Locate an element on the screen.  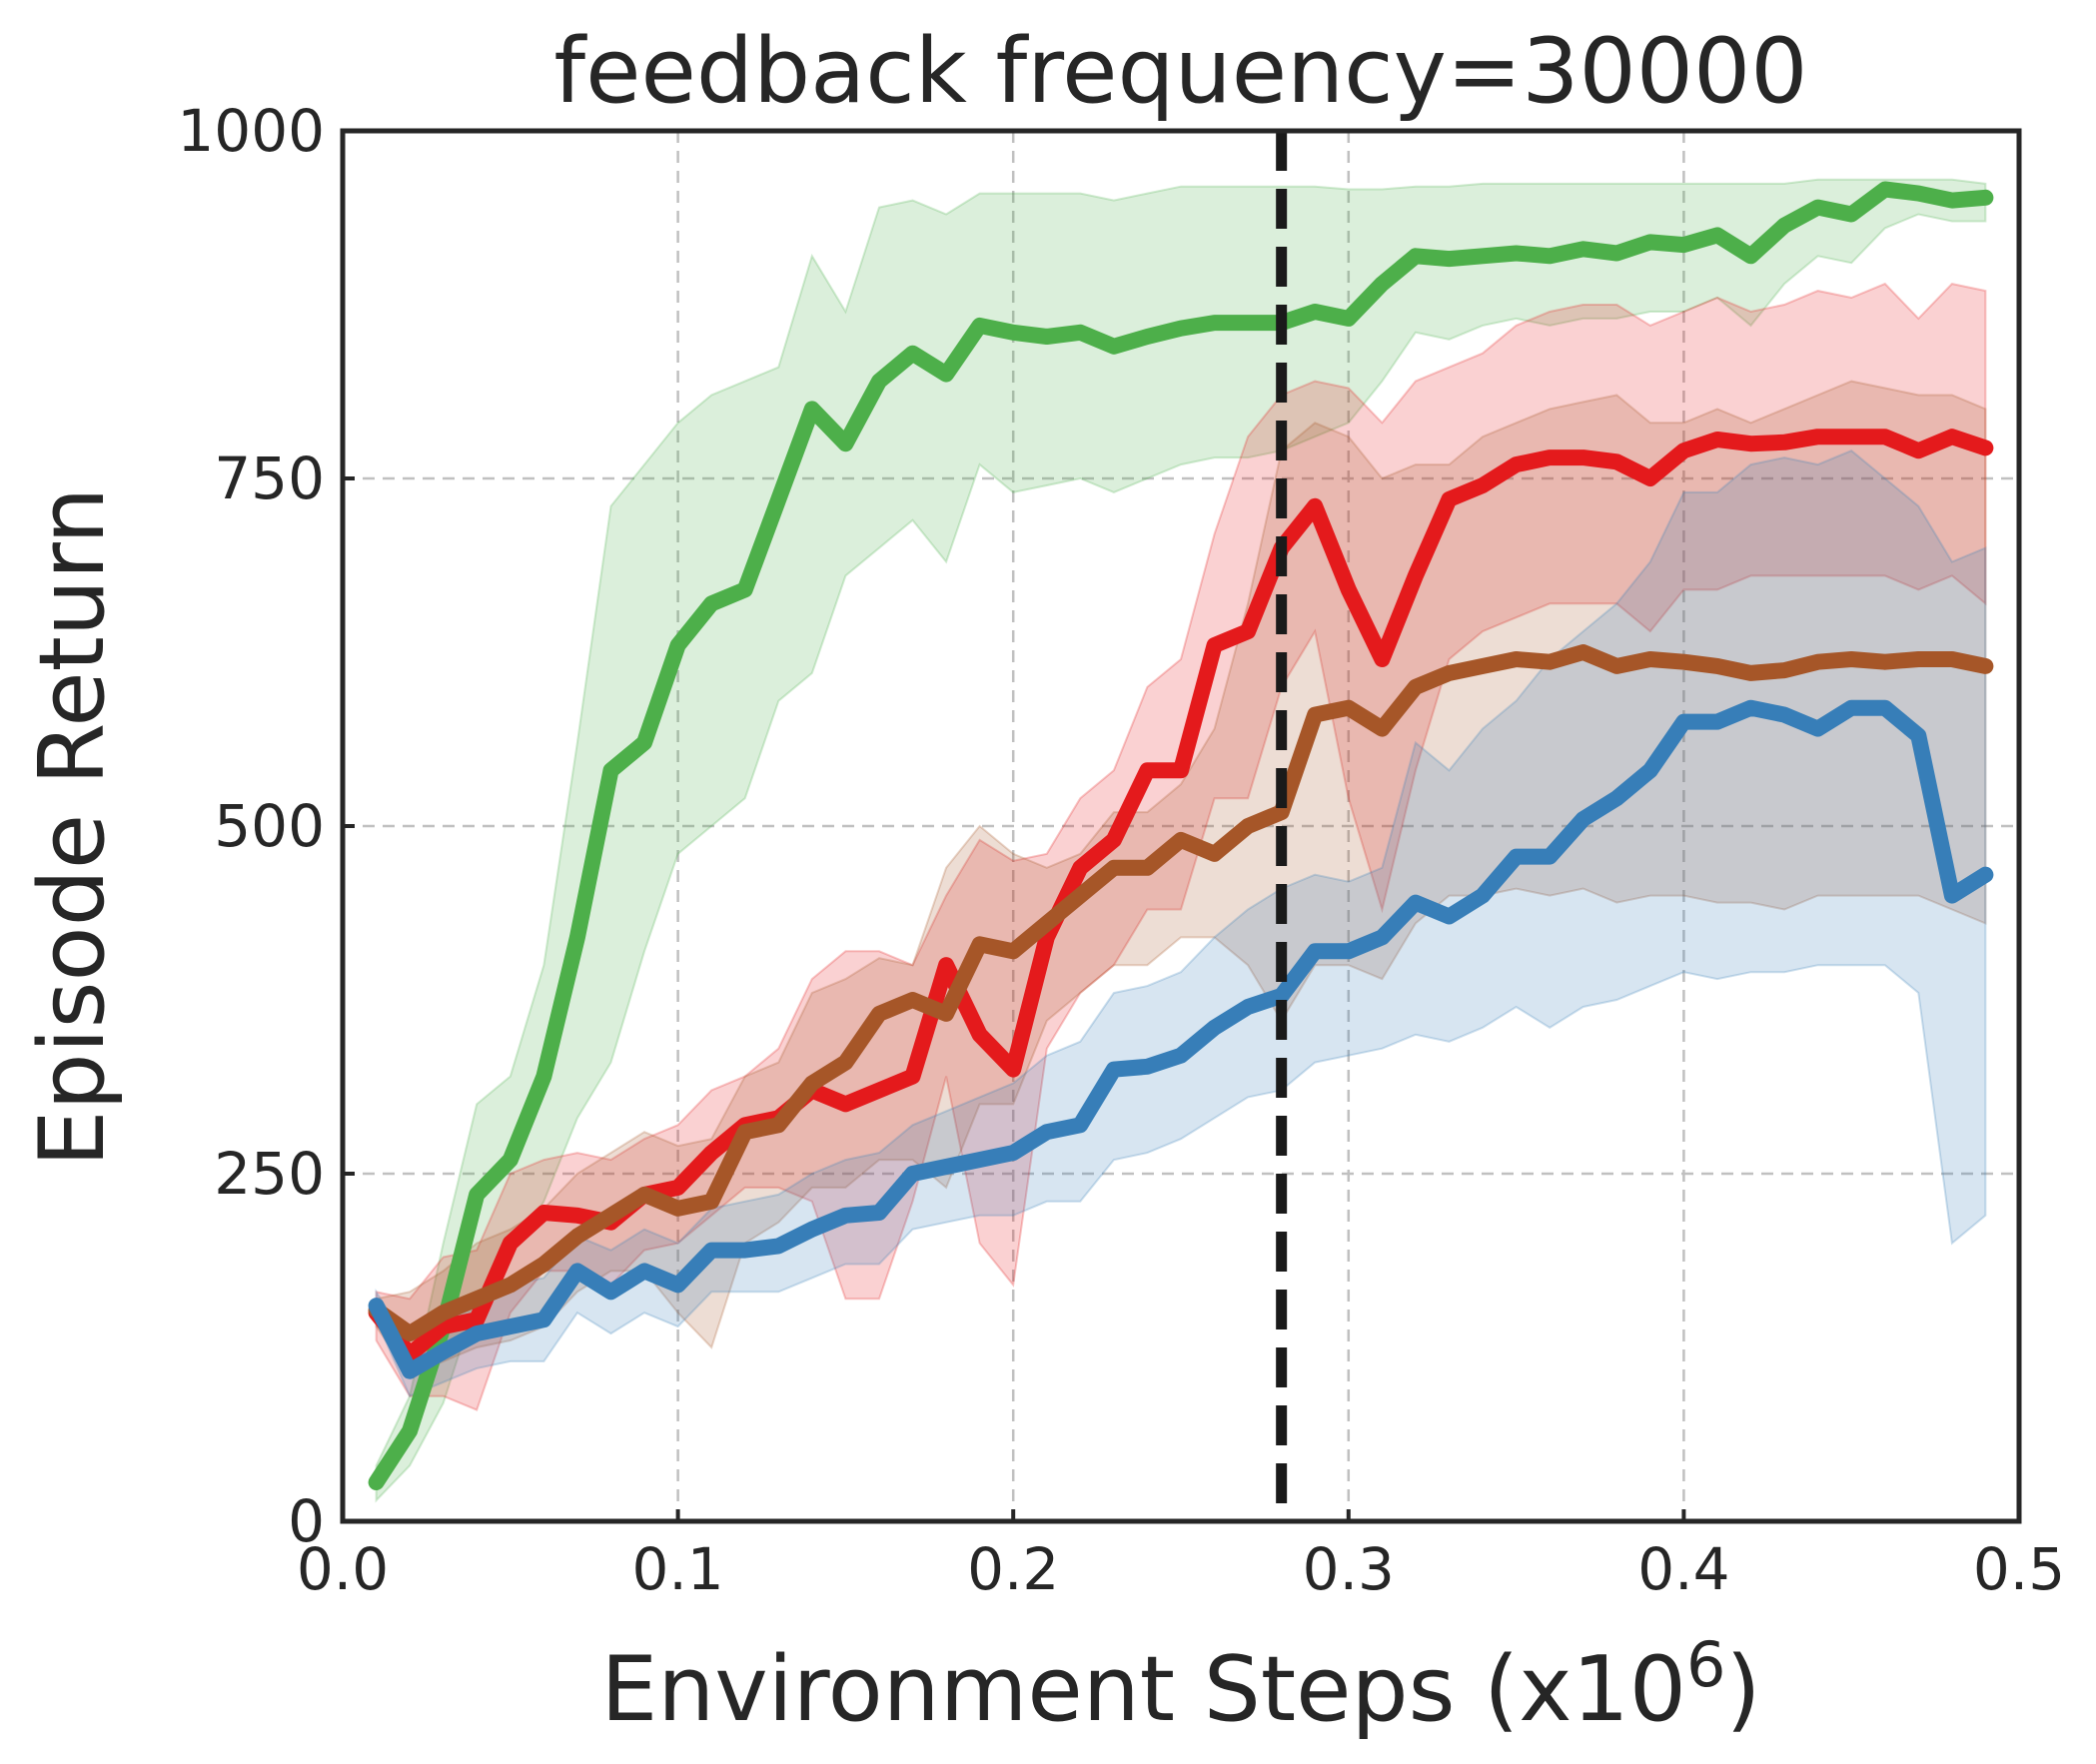
chart-title: feedback frequency=30000 is located at coordinates (1180, 71).